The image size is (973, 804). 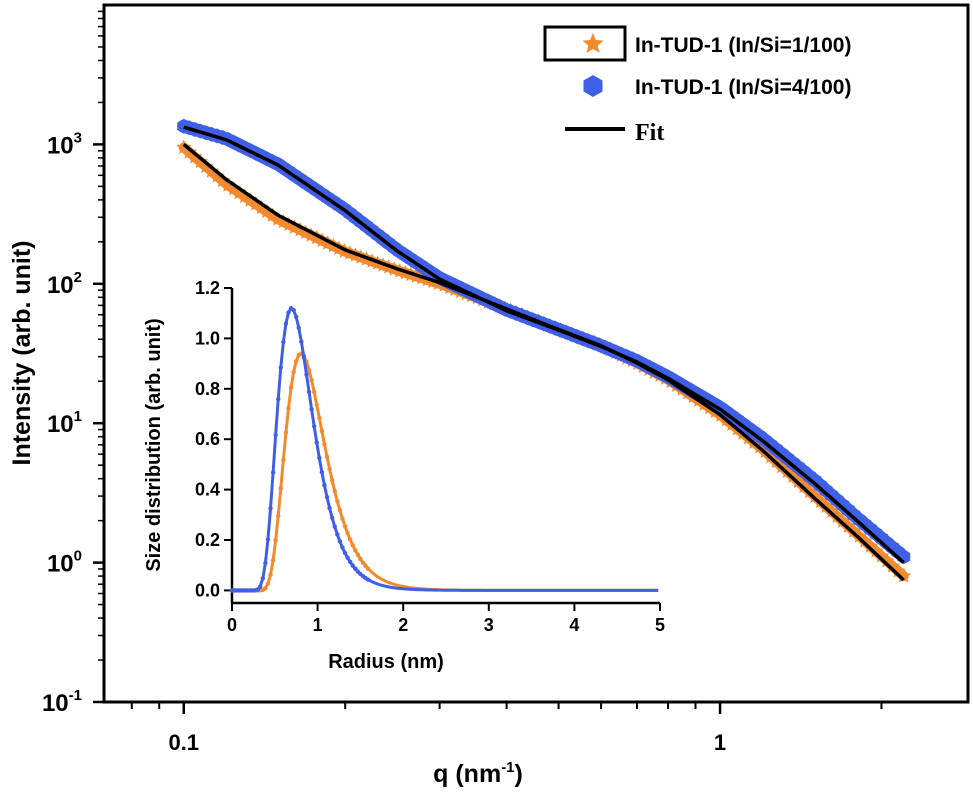 What do you see at coordinates (183, 742) in the screenshot?
I see `x-tick-label: 0.1` at bounding box center [183, 742].